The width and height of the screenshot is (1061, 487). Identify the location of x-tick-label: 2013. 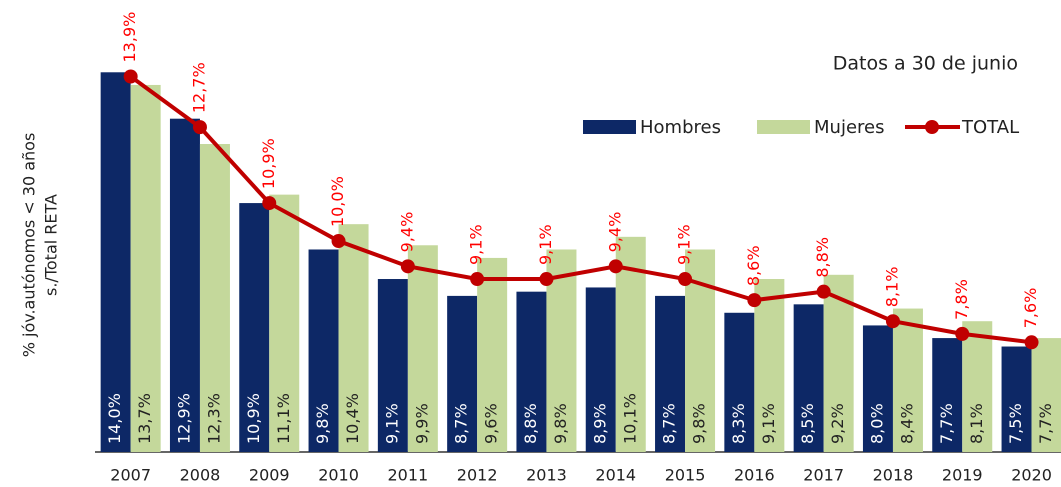
(546, 475).